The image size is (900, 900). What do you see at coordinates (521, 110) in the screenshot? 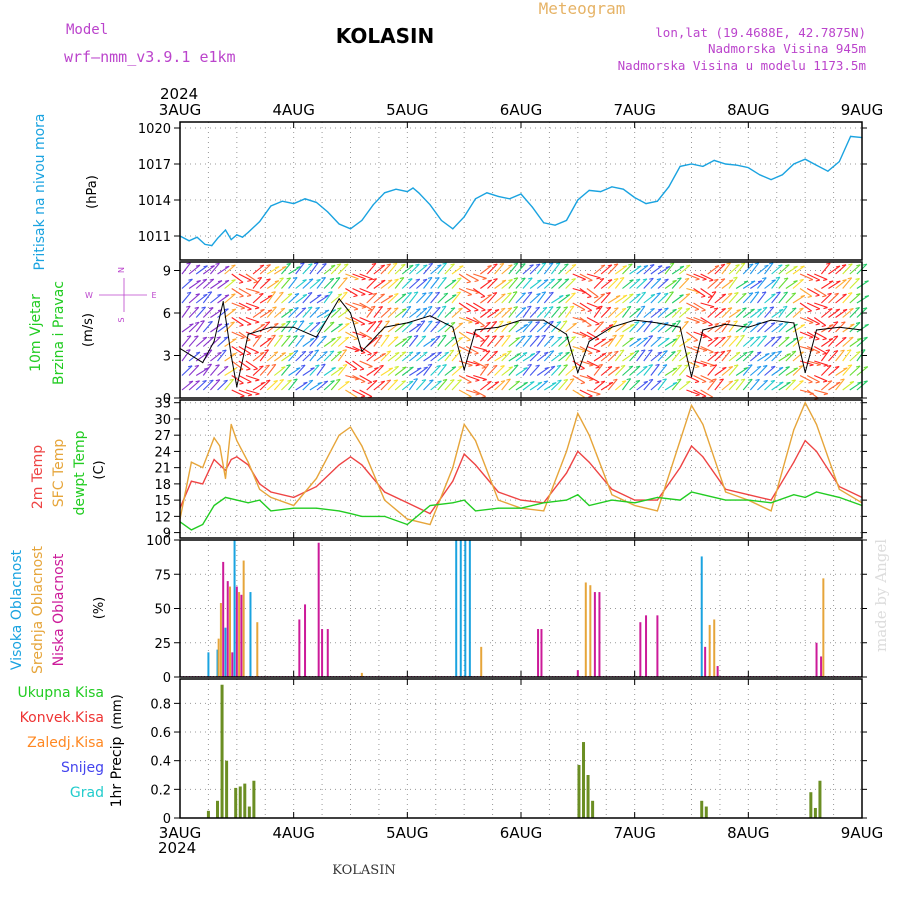
I see `top-day-labels: 3AUG 4AUG 5AUG 6AUG 7AUG 8AUG 9AUG` at bounding box center [521, 110].